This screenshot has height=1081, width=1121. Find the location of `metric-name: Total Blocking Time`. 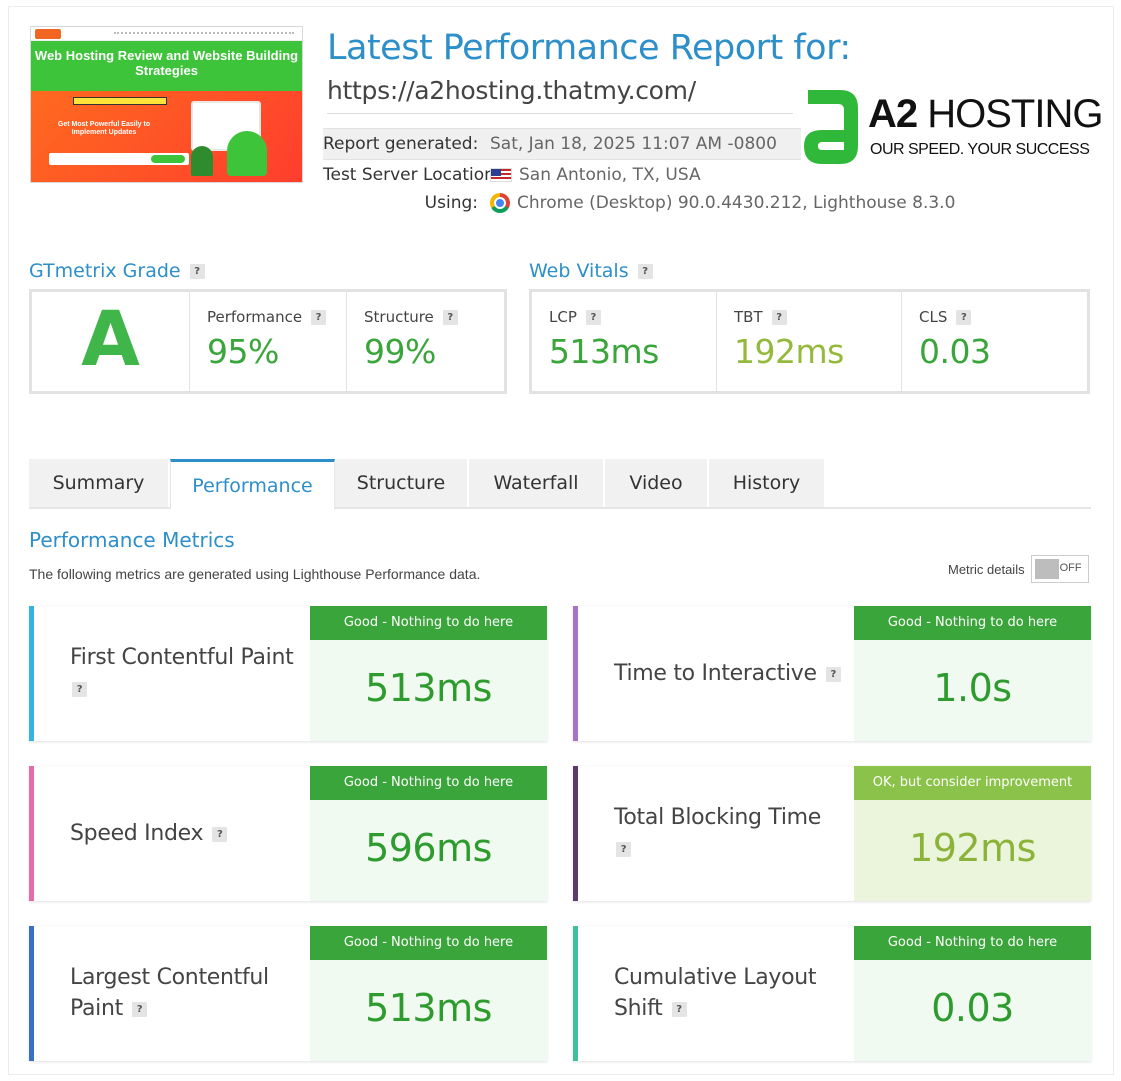

metric-name: Total Blocking Time is located at coordinates (718, 817).